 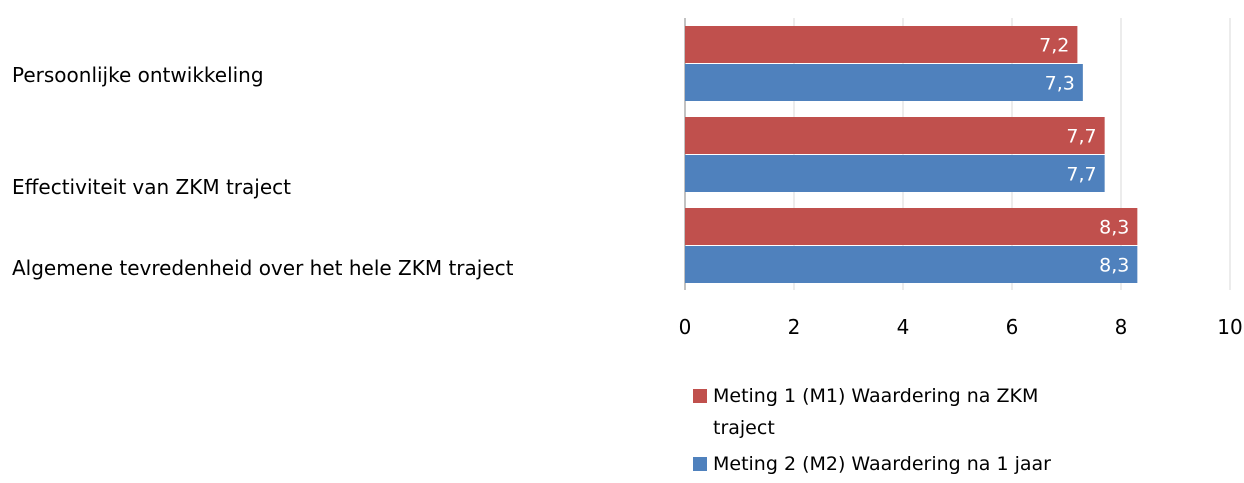 I want to click on data-label: 7,3, so click(x=1060, y=84).